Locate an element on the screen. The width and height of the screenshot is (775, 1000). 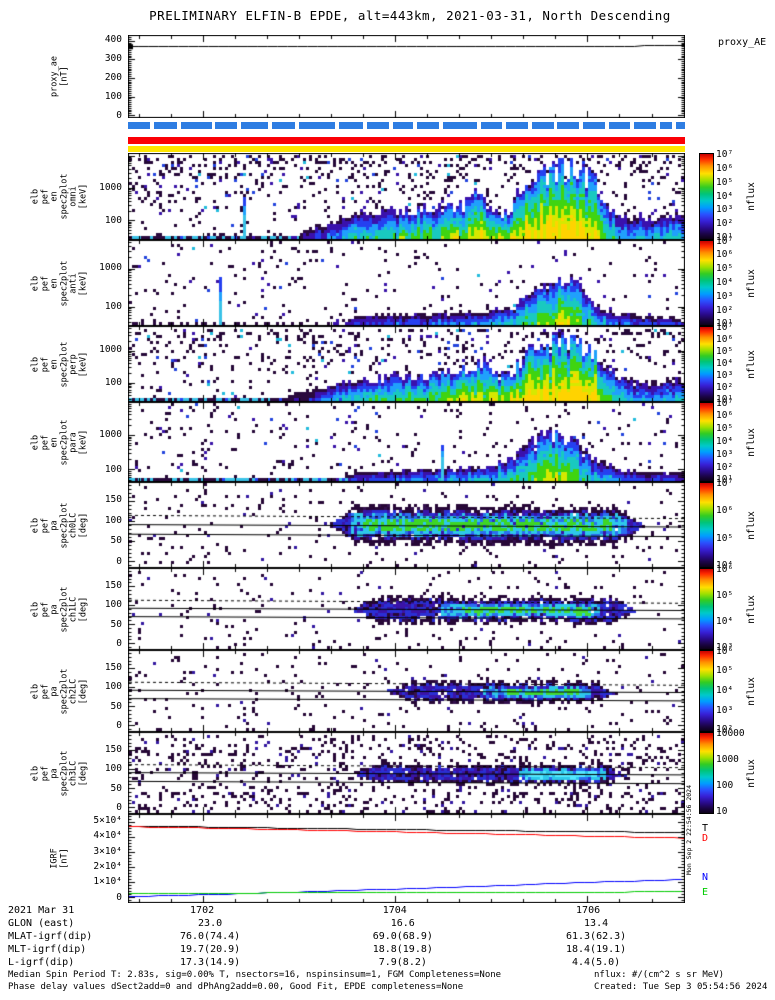
y-tick-label: 1×10⁴ is located at coordinates (107, 882).